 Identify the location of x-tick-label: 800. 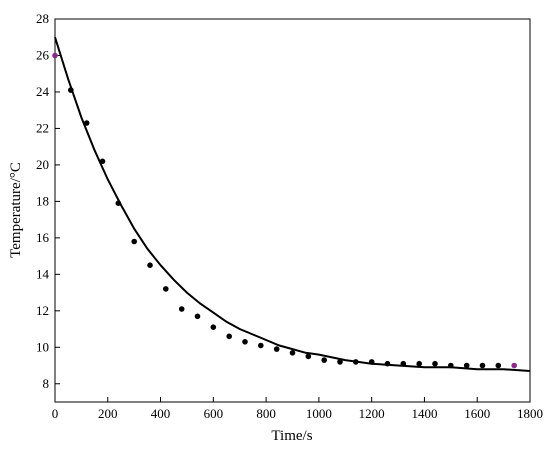
(266, 413).